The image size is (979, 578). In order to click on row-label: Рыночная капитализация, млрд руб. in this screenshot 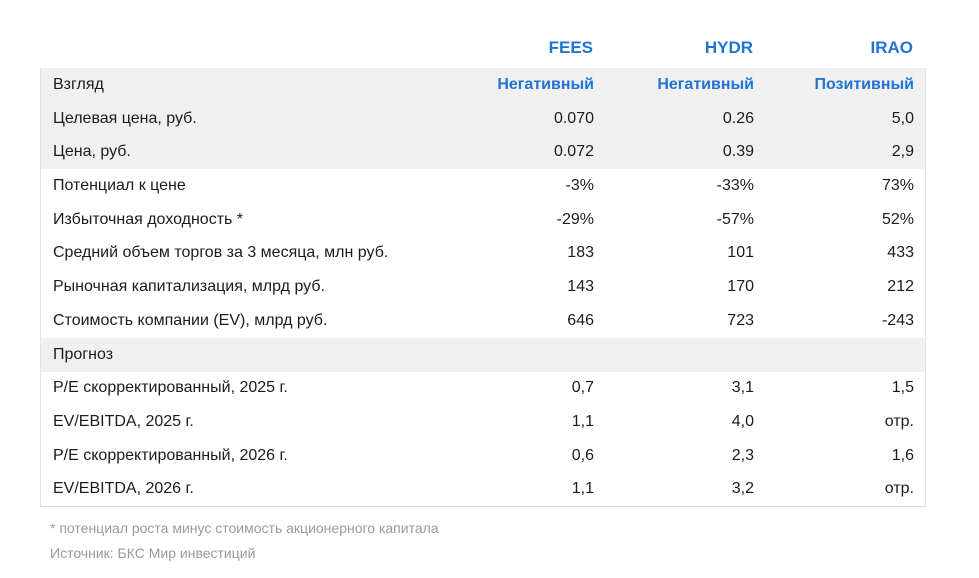, I will do `click(189, 286)`.